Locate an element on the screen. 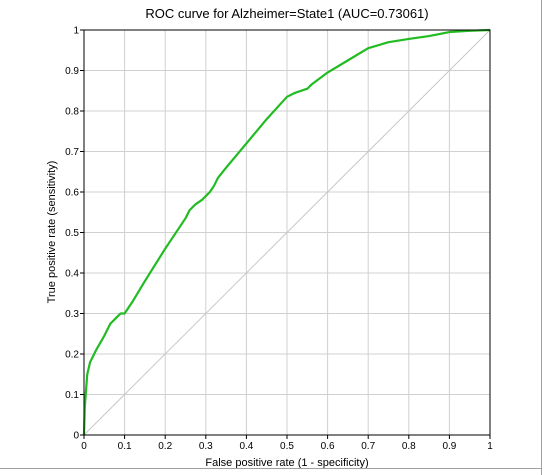 The width and height of the screenshot is (548, 475). x-tick-label-4: 0.4 is located at coordinates (246, 446).